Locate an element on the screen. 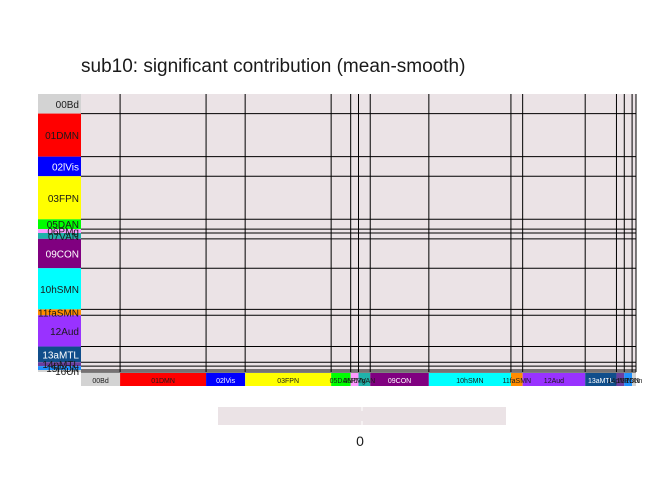 The height and width of the screenshot is (480, 672). heatmap-cell-03fpn-03fpn is located at coordinates (288, 198).